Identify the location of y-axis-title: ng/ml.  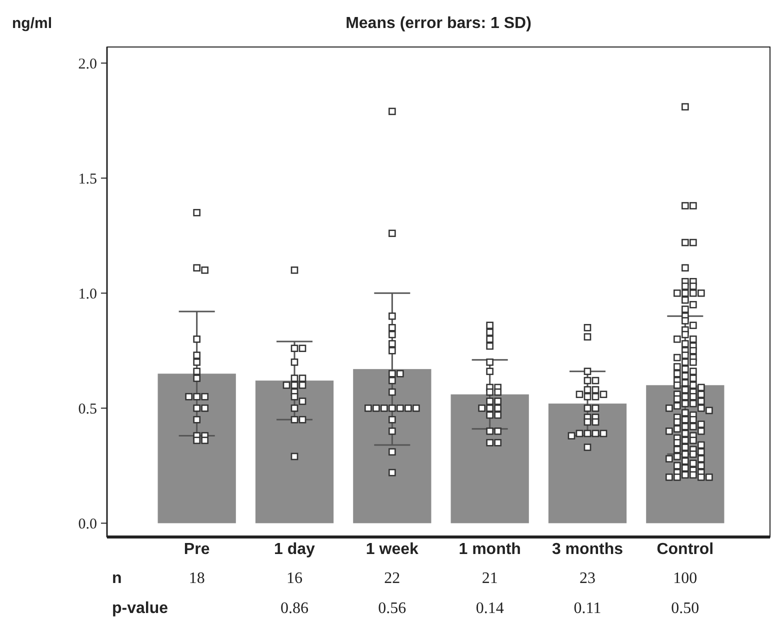
(32, 23).